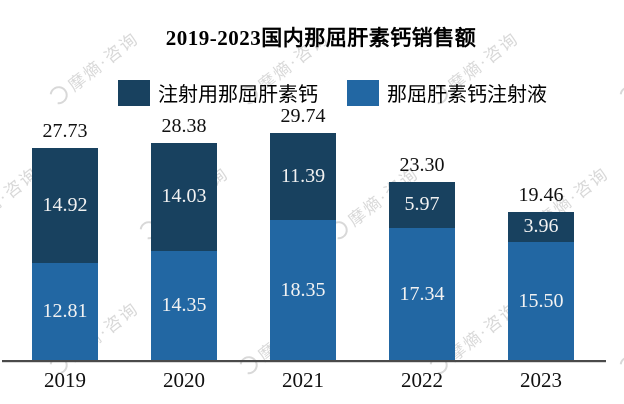 The height and width of the screenshot is (404, 624). I want to click on bar-segment-dark-2020: 14.03, so click(184, 197).